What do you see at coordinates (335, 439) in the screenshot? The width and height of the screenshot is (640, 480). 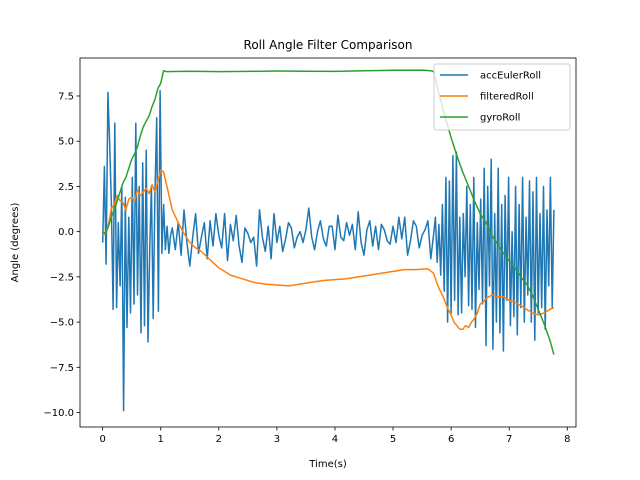 I see `x-tick-label: 4` at bounding box center [335, 439].